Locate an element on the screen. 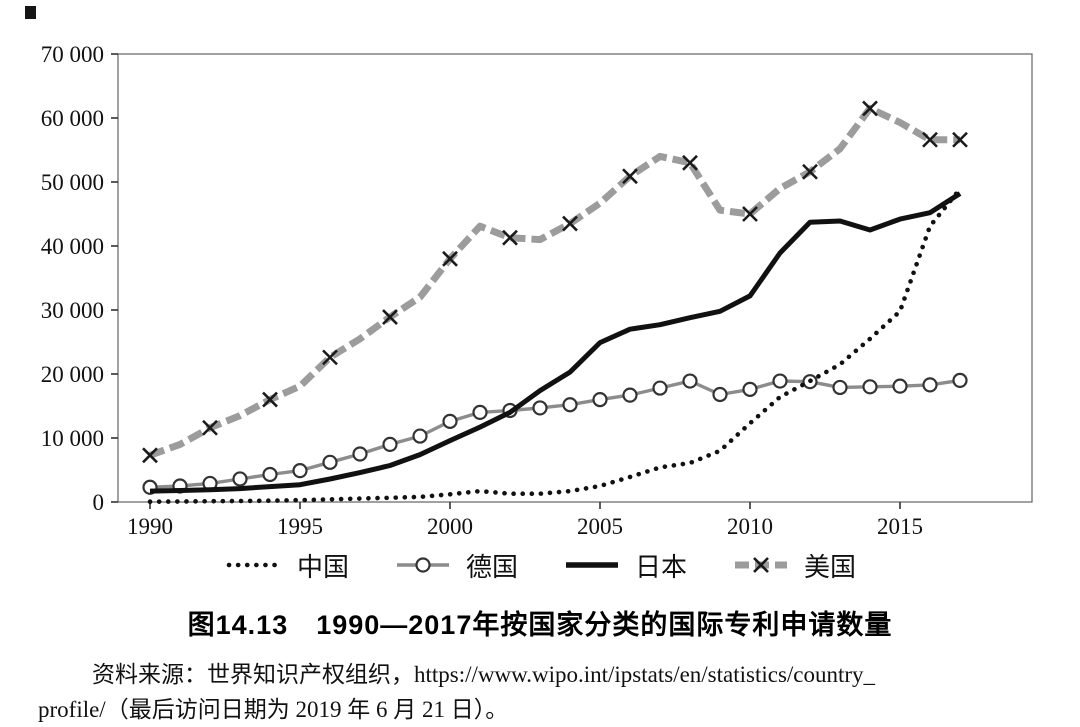  figure-title: 图14.13 1990—2017年按国家分类的国际专利申请数量 is located at coordinates (540, 622).